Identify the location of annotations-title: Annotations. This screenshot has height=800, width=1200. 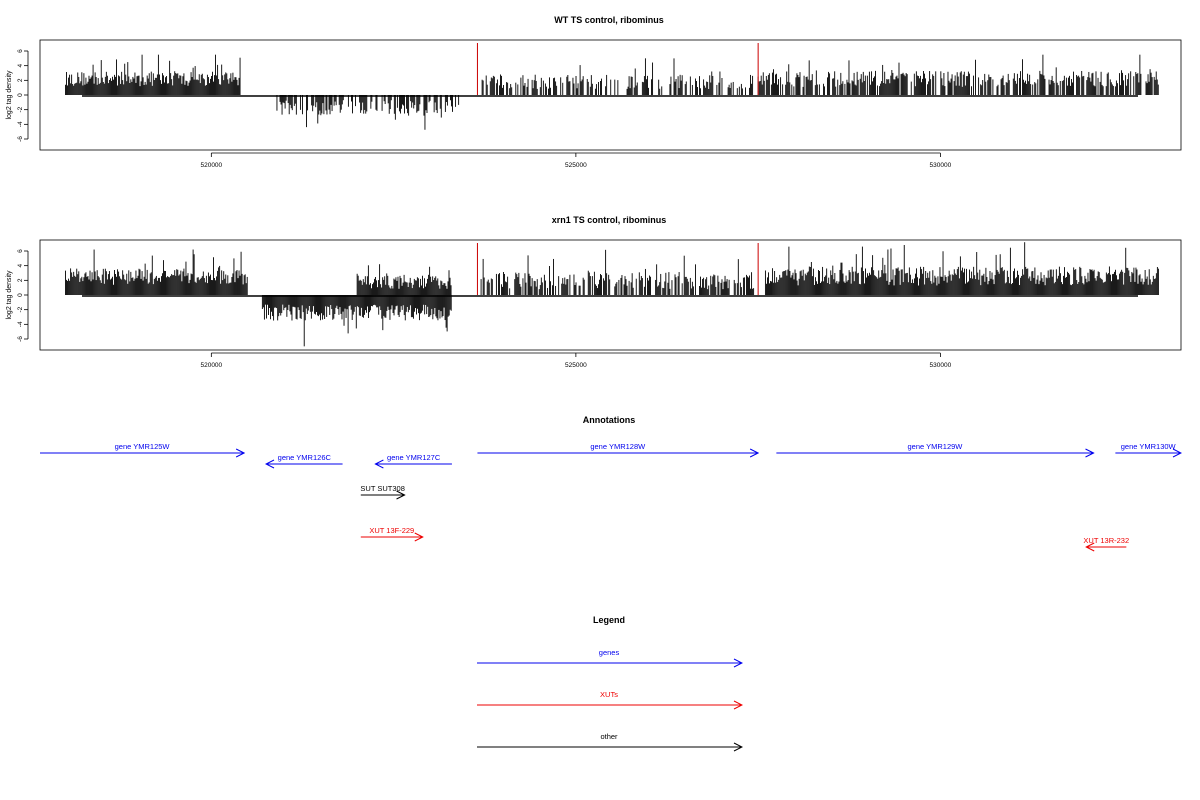
(609, 420).